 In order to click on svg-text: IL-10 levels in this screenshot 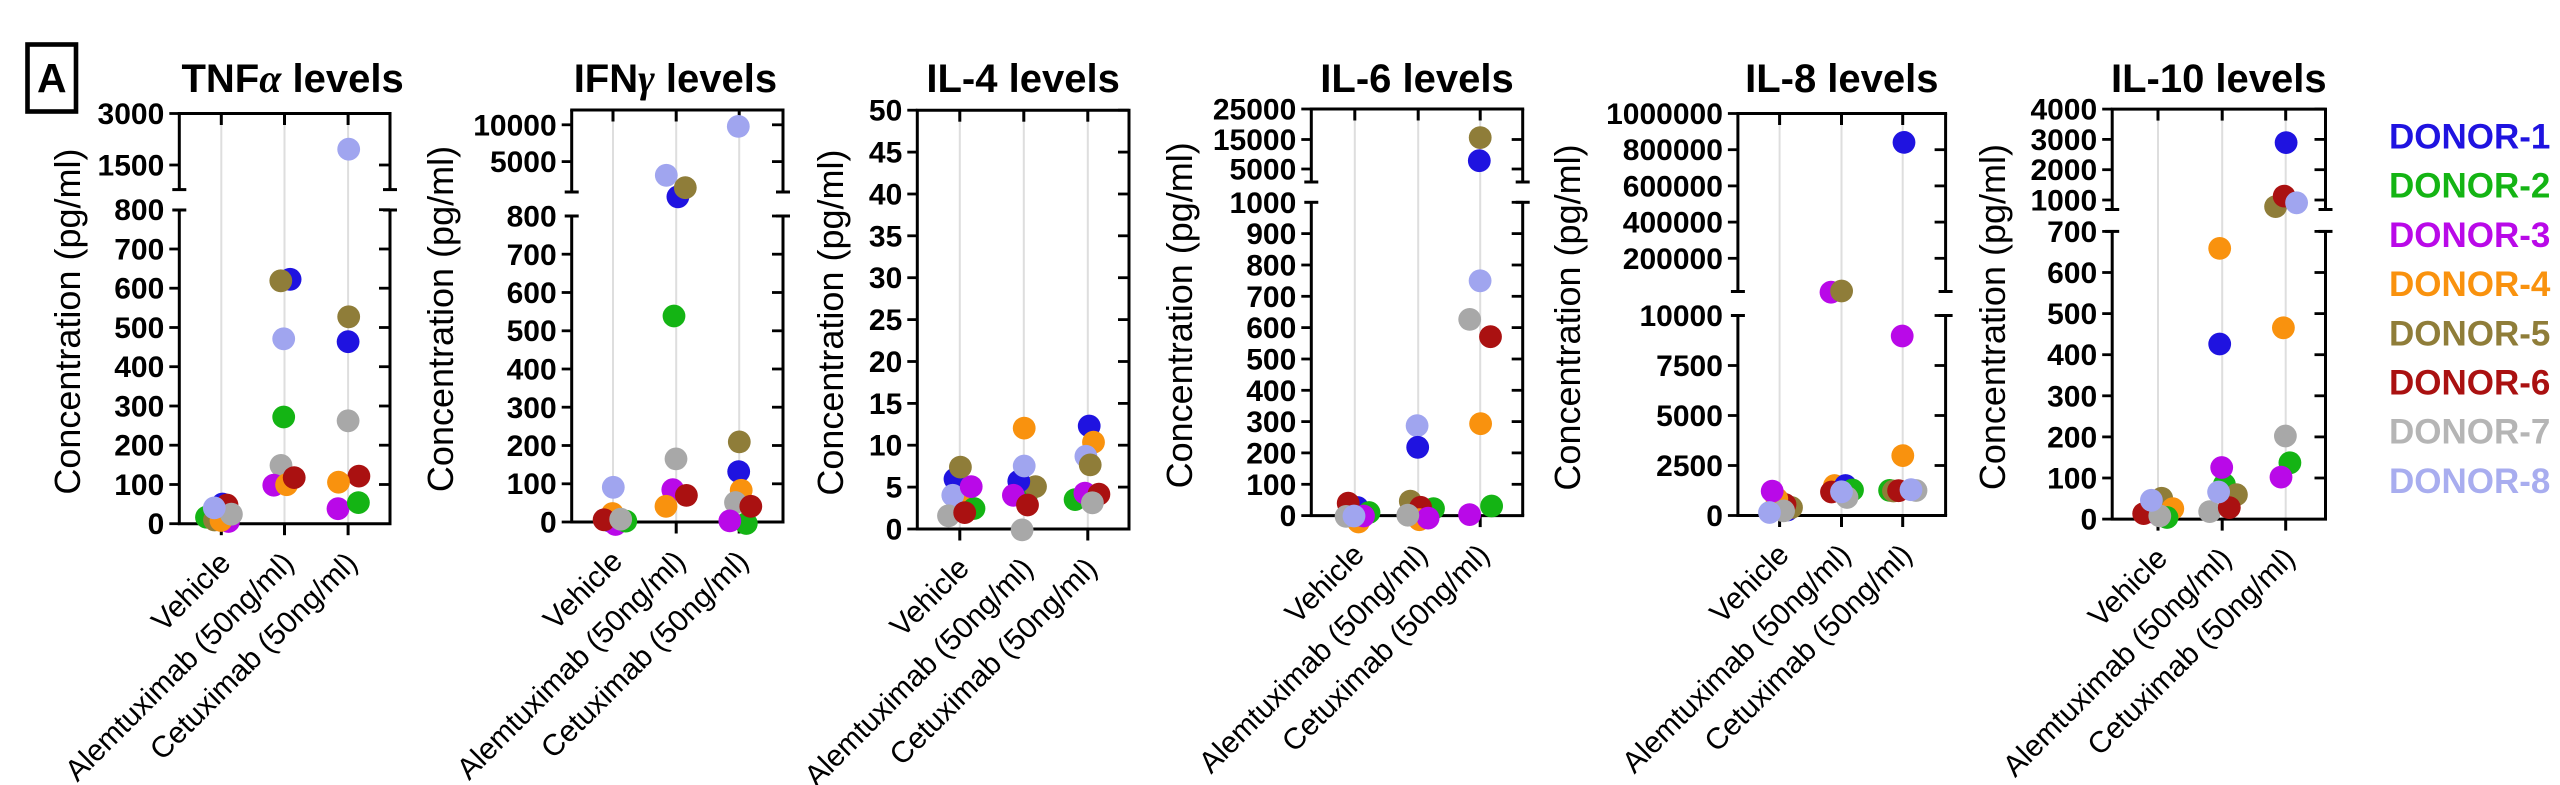, I will do `click(2219, 79)`.